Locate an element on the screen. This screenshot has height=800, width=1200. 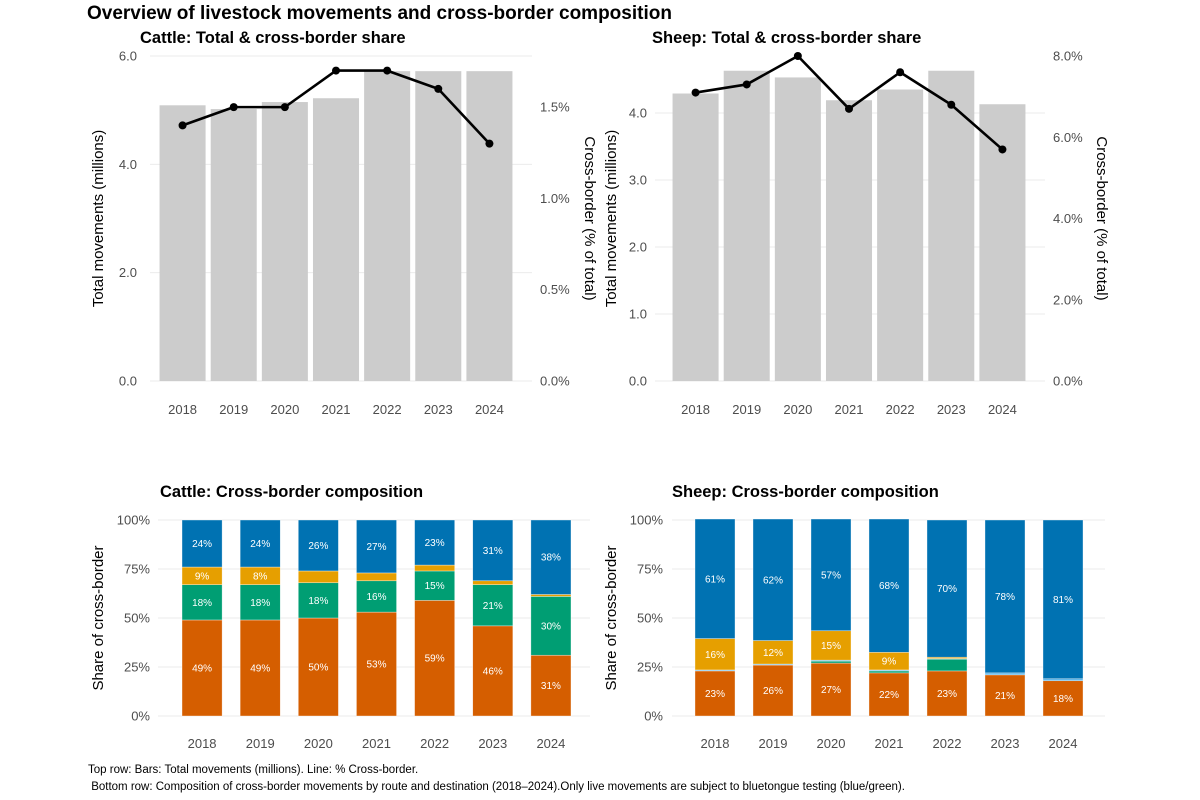
sheep-composition-segment-label: 62% is located at coordinates (773, 580).